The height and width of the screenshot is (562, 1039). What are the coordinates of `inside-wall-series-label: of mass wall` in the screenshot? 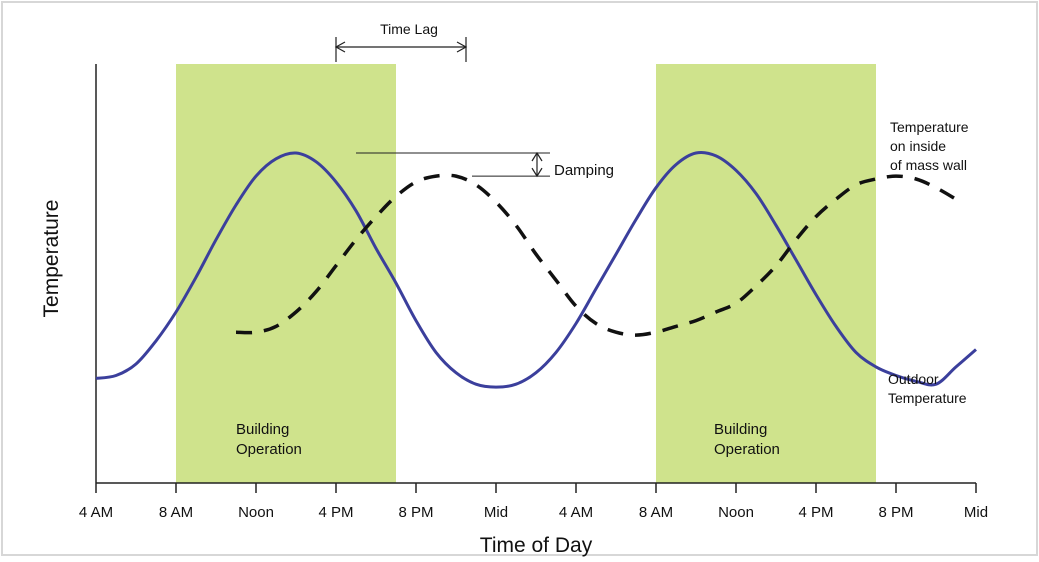 It's located at (928, 165).